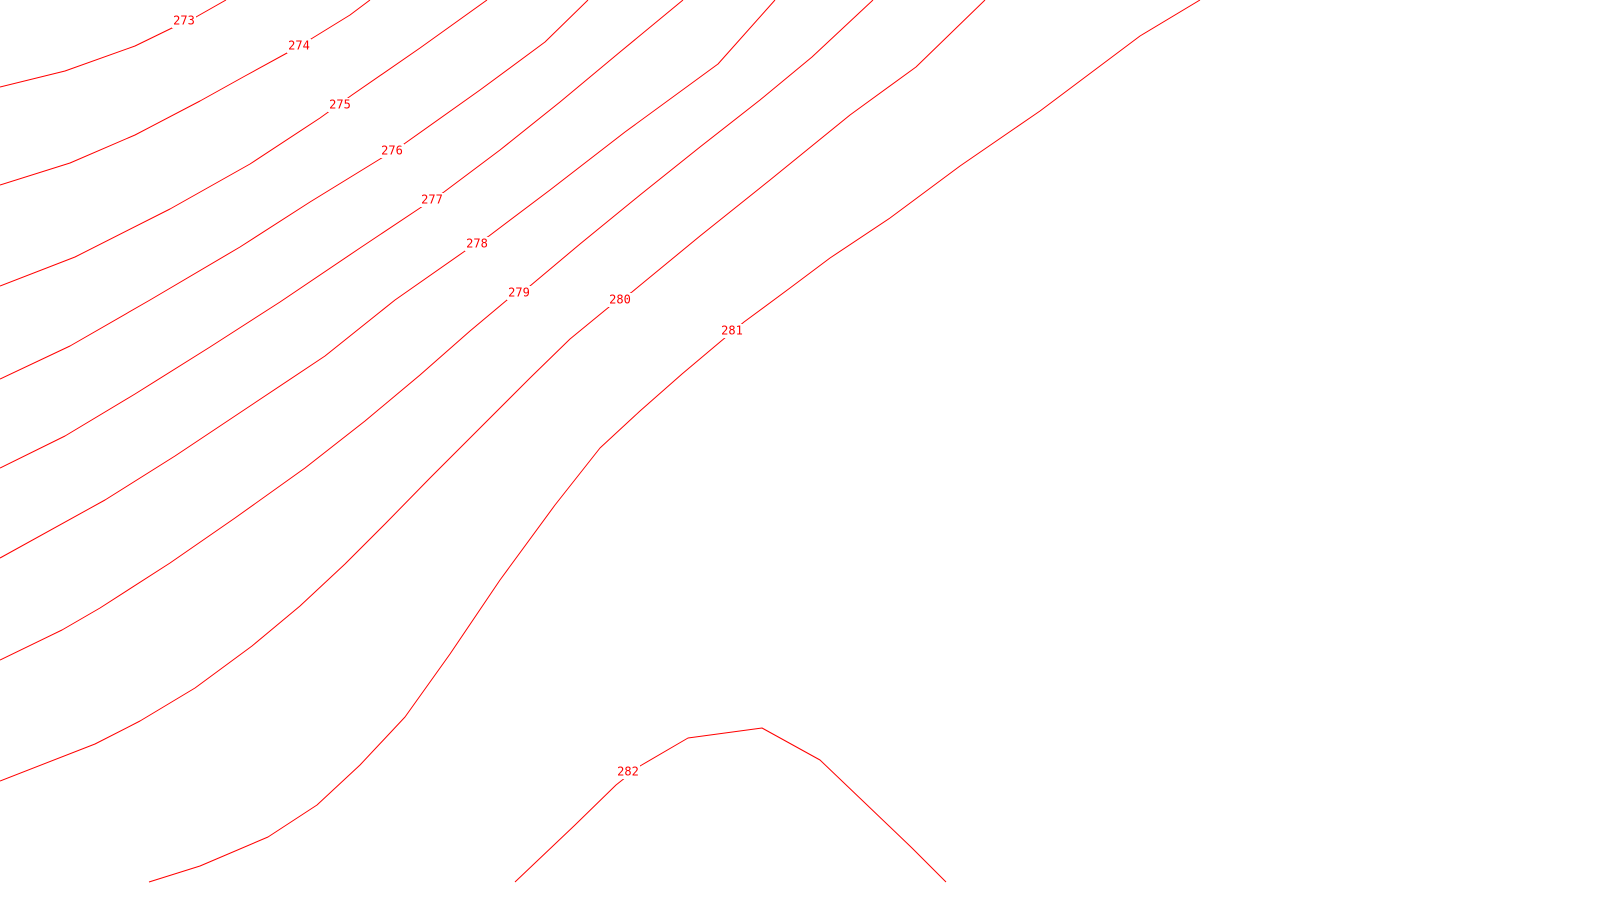  What do you see at coordinates (184, 21) in the screenshot?
I see `contour-label-273: 273` at bounding box center [184, 21].